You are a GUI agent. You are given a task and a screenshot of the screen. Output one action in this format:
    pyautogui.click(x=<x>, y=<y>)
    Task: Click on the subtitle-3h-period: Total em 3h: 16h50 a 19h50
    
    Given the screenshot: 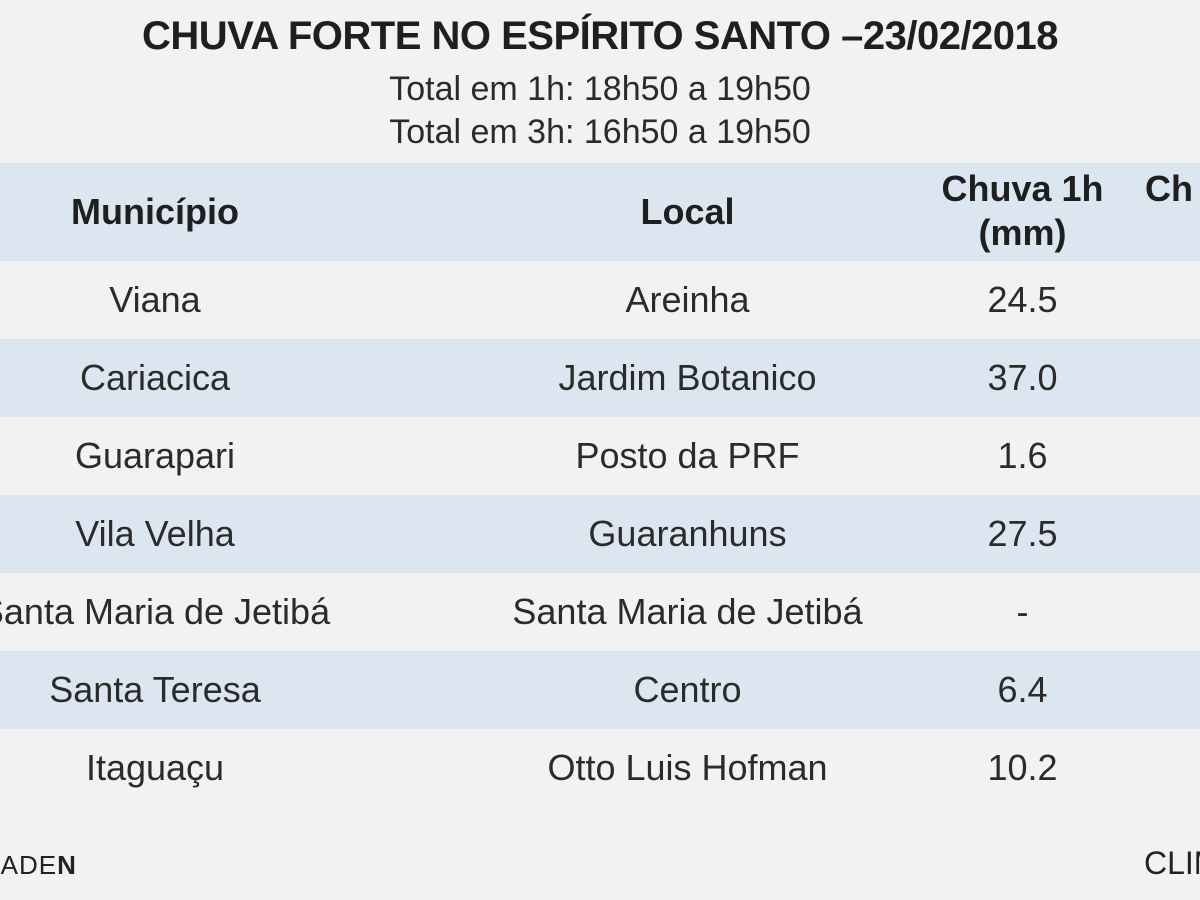 What is the action you would take?
    pyautogui.click(x=600, y=132)
    